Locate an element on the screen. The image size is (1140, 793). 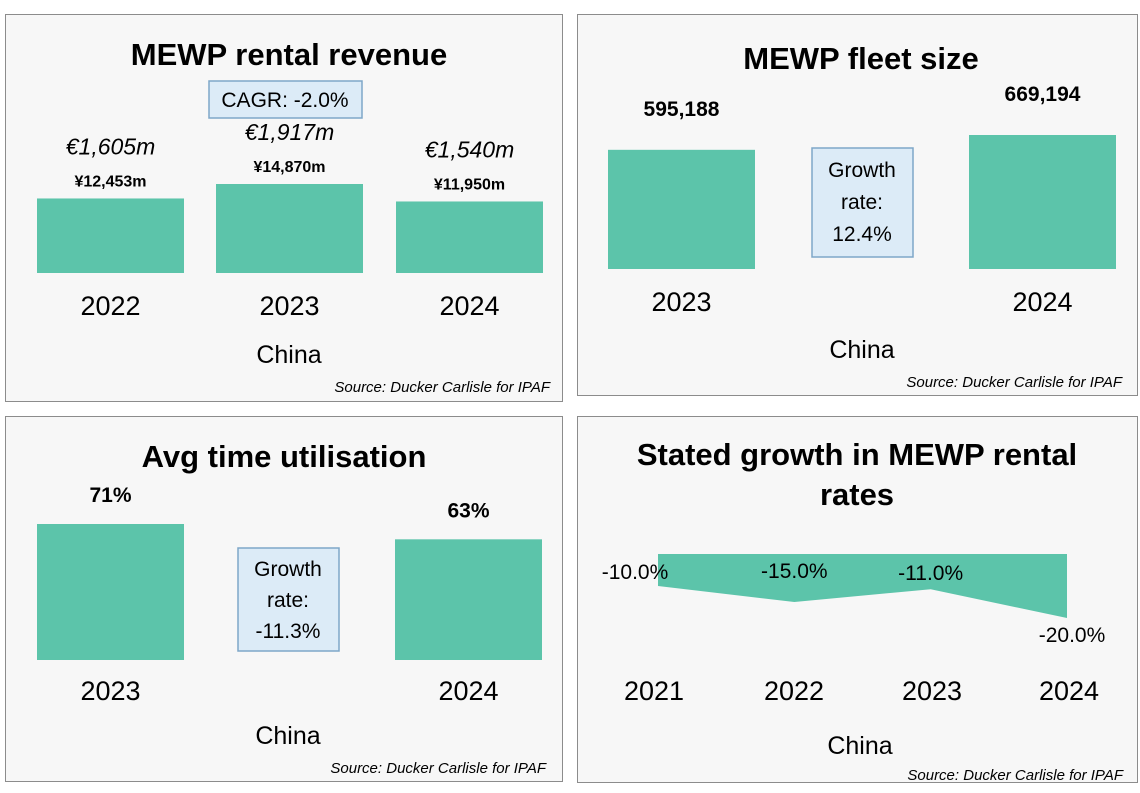
data-label: 71% is located at coordinates (110, 495).